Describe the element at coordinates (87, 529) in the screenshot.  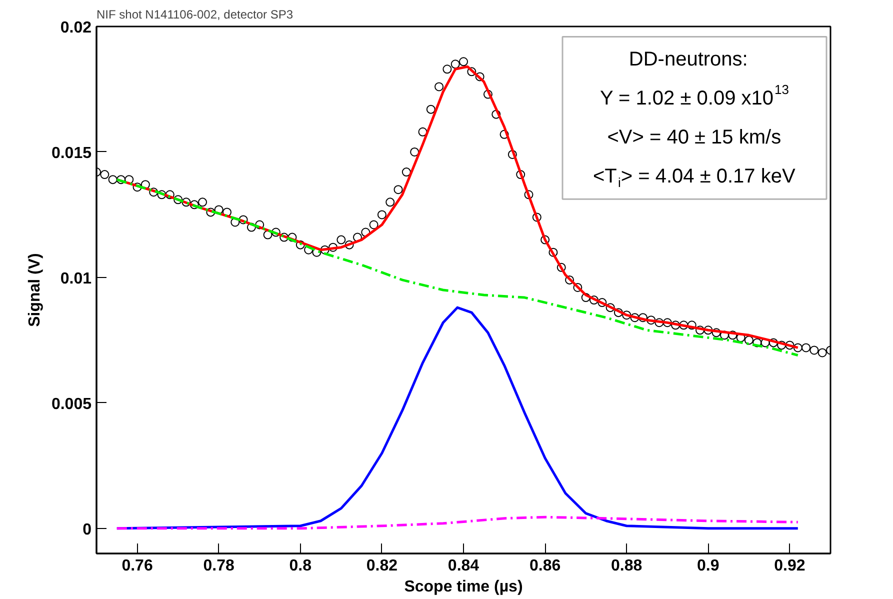
I see `y-tick-label: 0` at that location.